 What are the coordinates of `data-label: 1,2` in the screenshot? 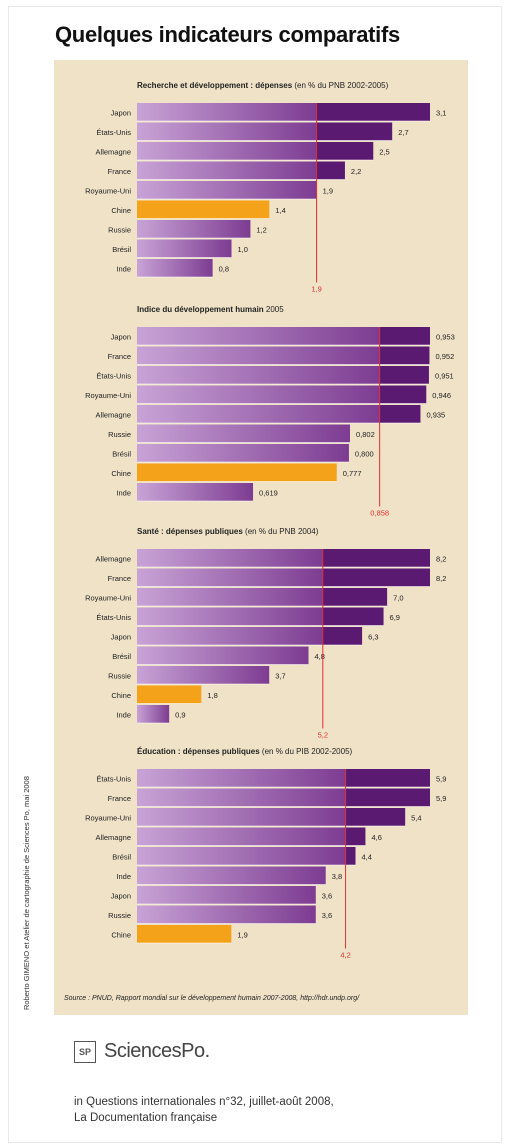 It's located at (261, 229).